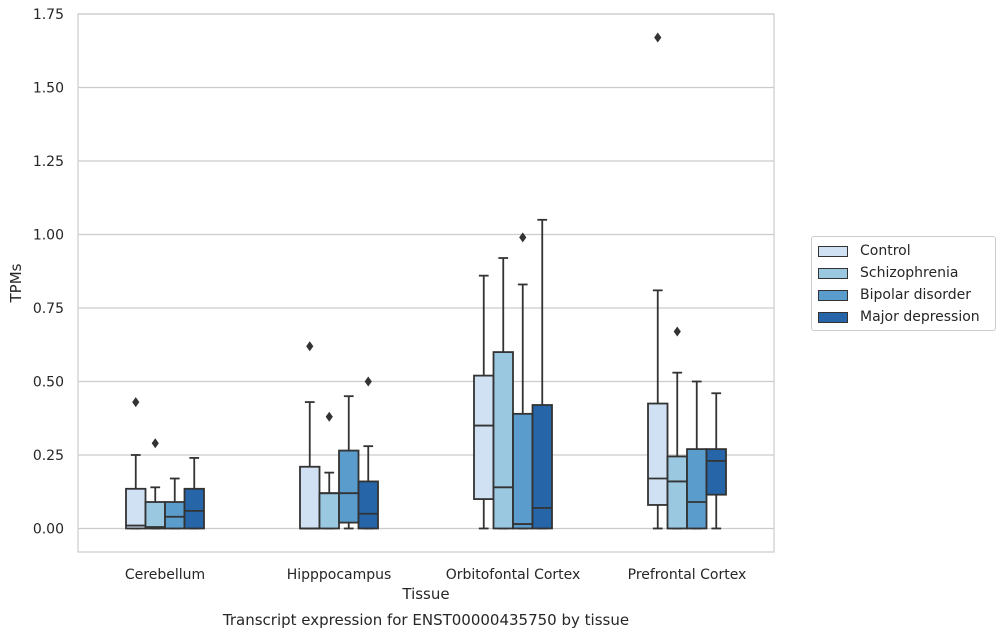 The height and width of the screenshot is (639, 1007). What do you see at coordinates (48, 309) in the screenshot?
I see `y-tick-label: 0.75` at bounding box center [48, 309].